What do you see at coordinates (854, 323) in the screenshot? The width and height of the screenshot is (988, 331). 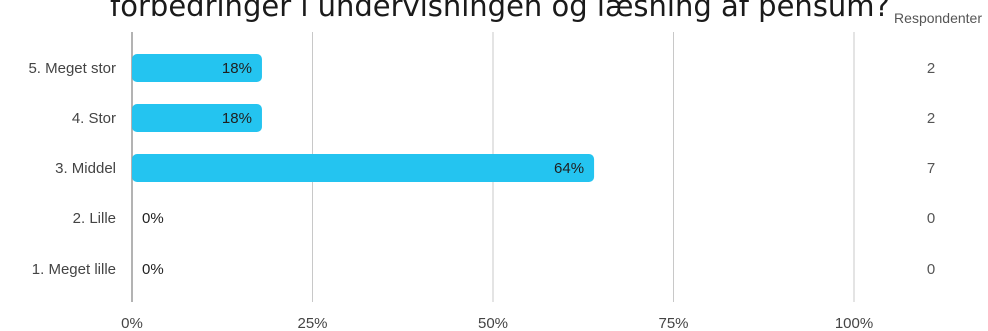 I see `x-tick-label: 100%` at bounding box center [854, 323].